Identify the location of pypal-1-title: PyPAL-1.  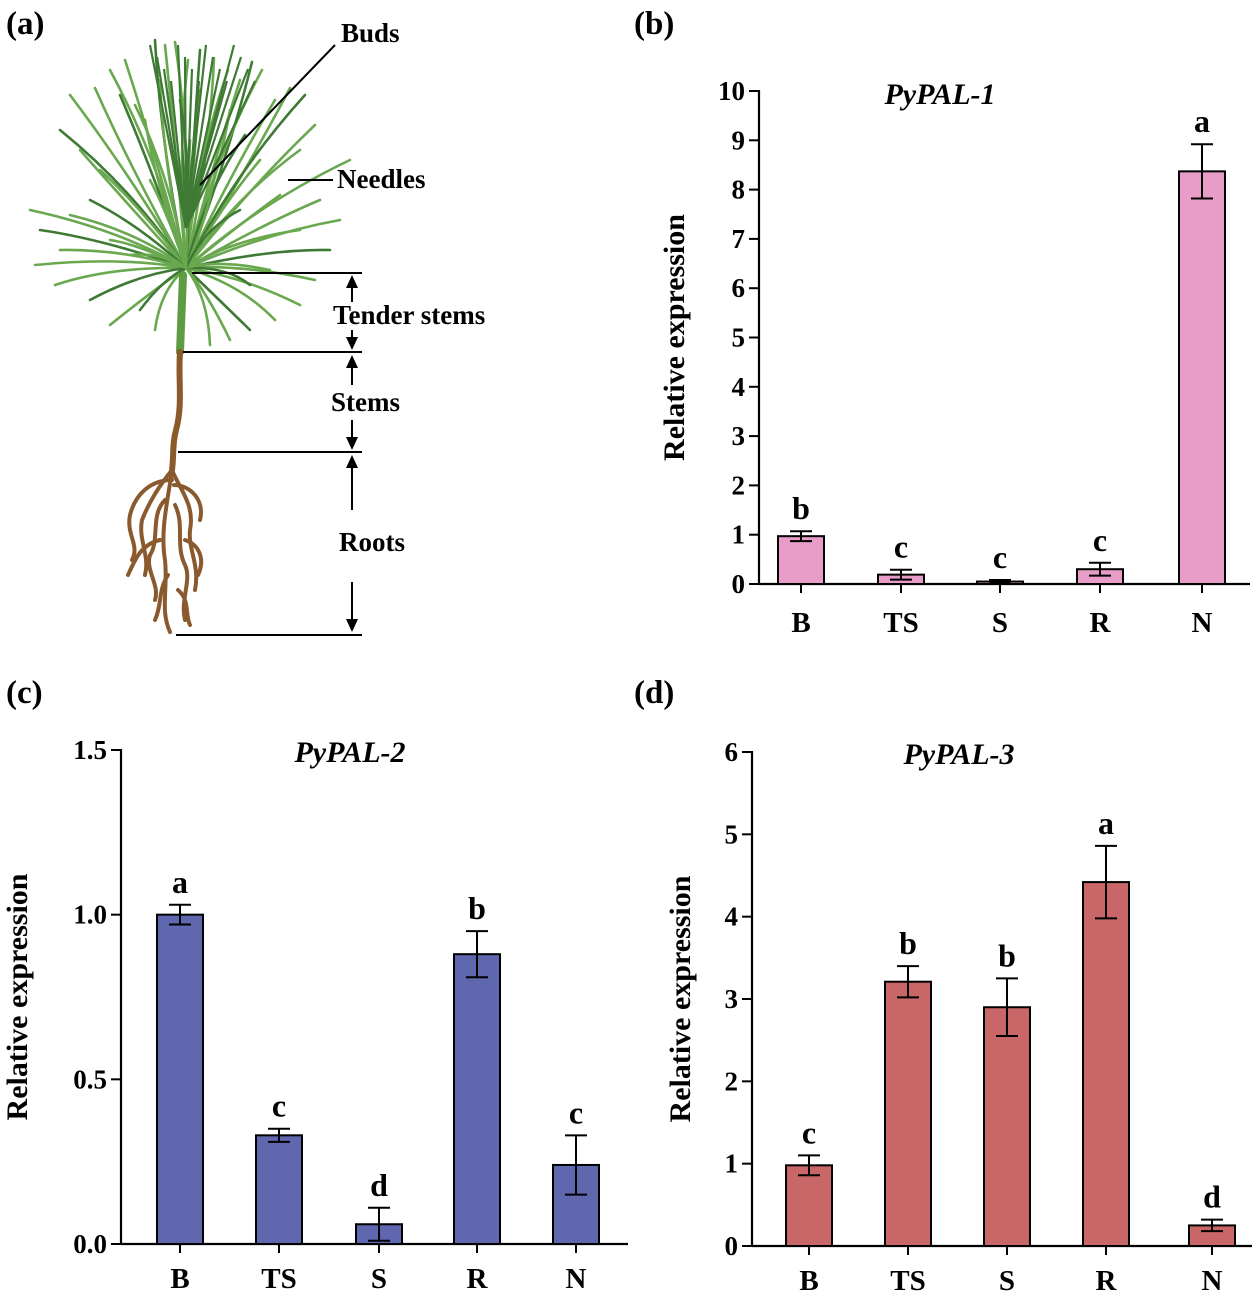
(939, 94).